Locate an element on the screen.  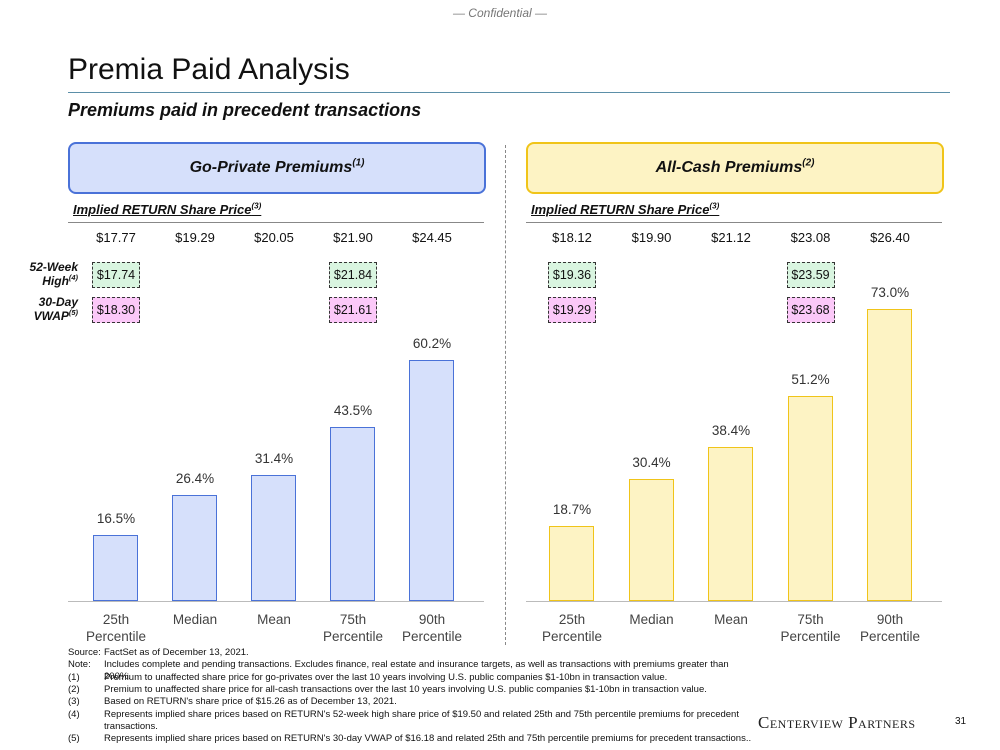
implied-price: $17.77 is located at coordinates (116, 237).